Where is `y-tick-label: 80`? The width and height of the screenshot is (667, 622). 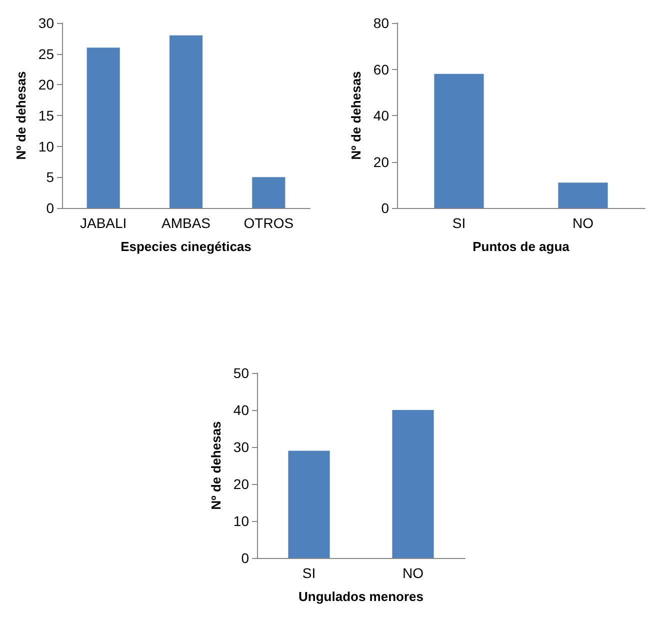 y-tick-label: 80 is located at coordinates (381, 23).